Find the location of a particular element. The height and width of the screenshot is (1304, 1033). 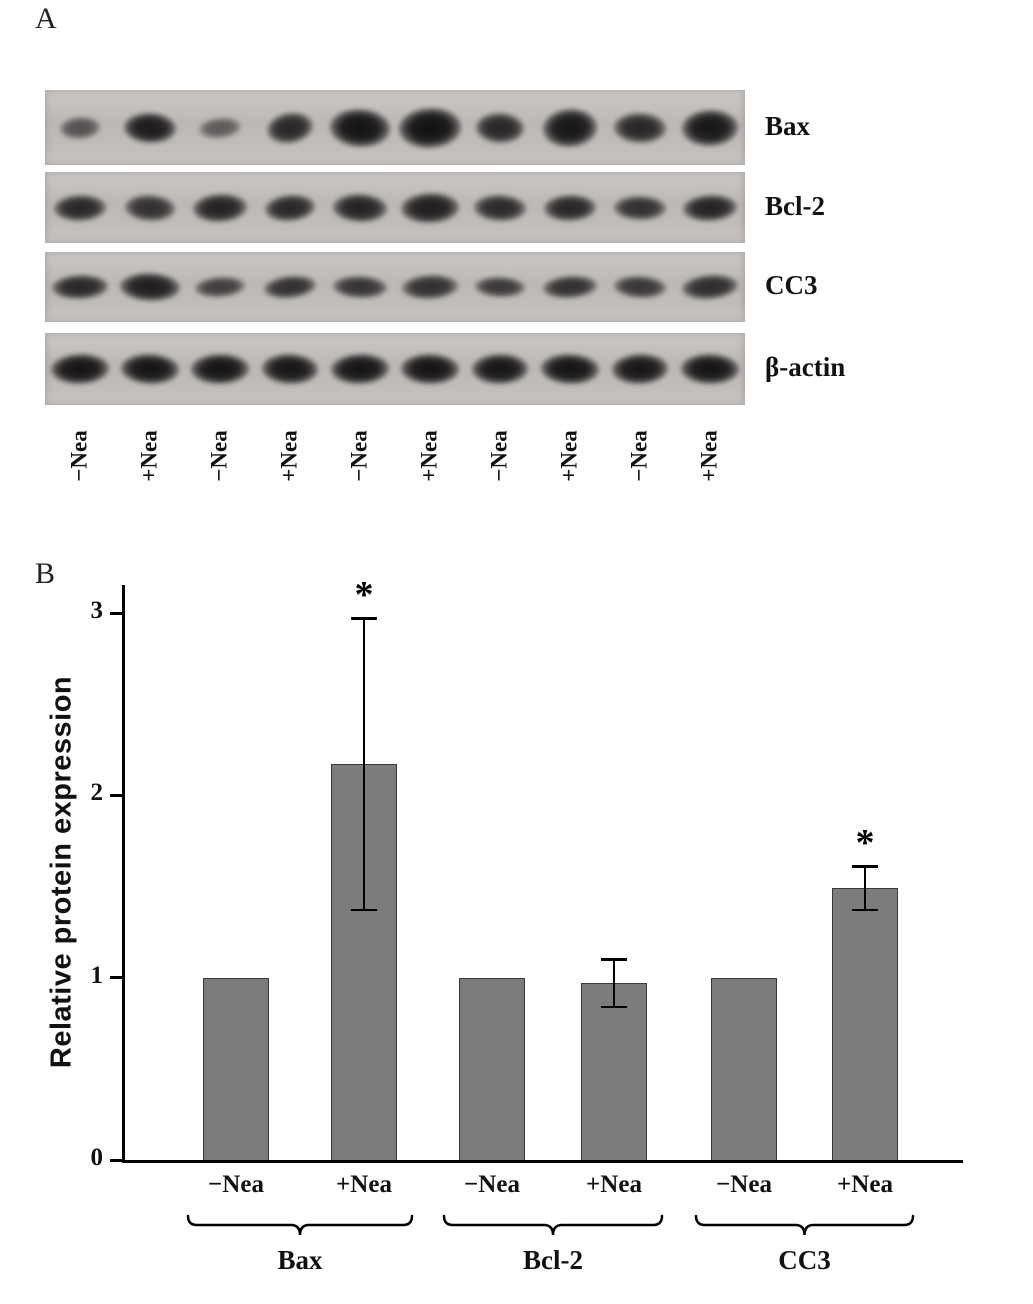

y-tick-label: 2 is located at coordinates (97, 793).